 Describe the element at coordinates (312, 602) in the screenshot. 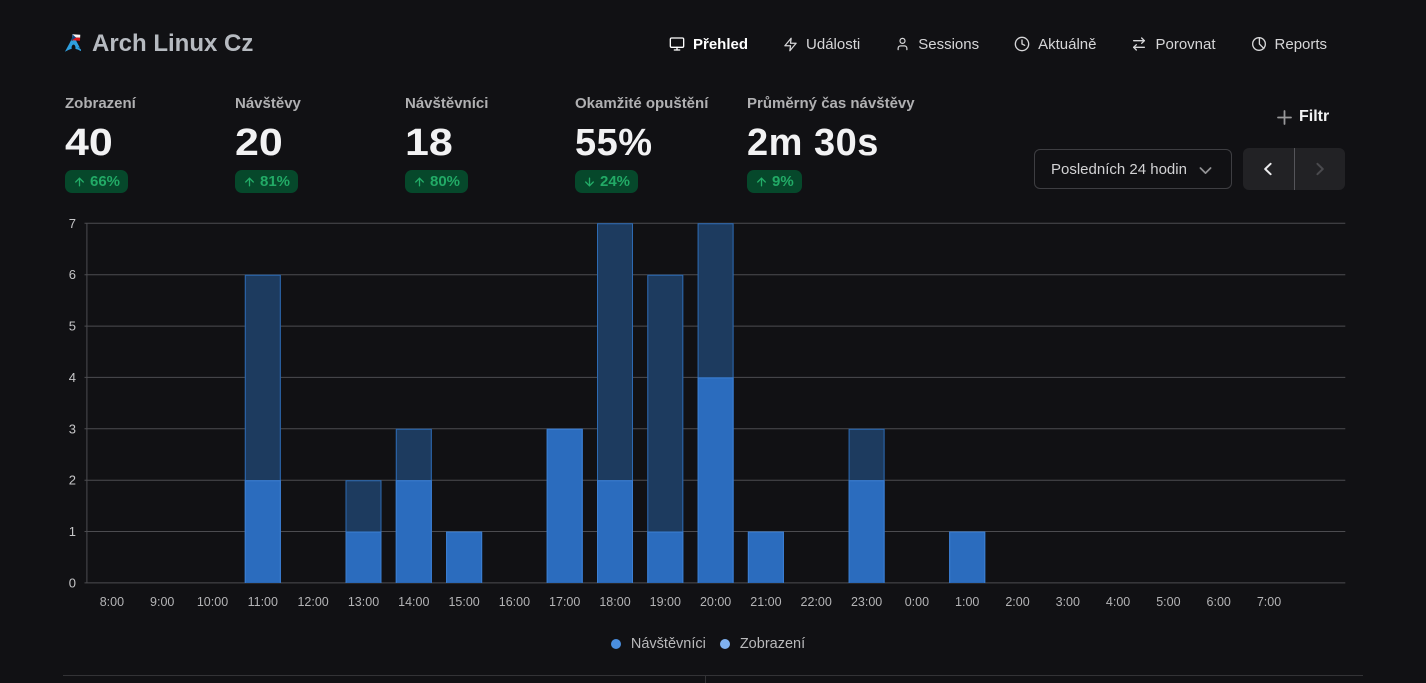

I see `svg-text: 12:00` at that location.